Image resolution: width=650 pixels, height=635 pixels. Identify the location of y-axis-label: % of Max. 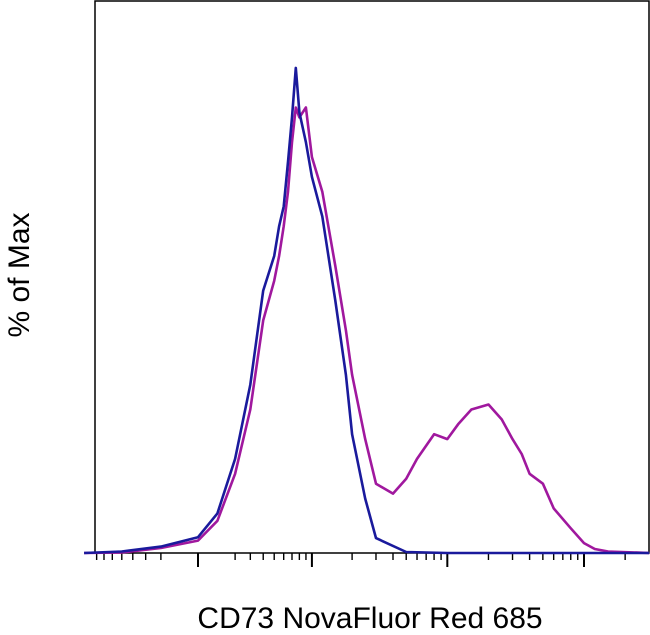
(19, 274).